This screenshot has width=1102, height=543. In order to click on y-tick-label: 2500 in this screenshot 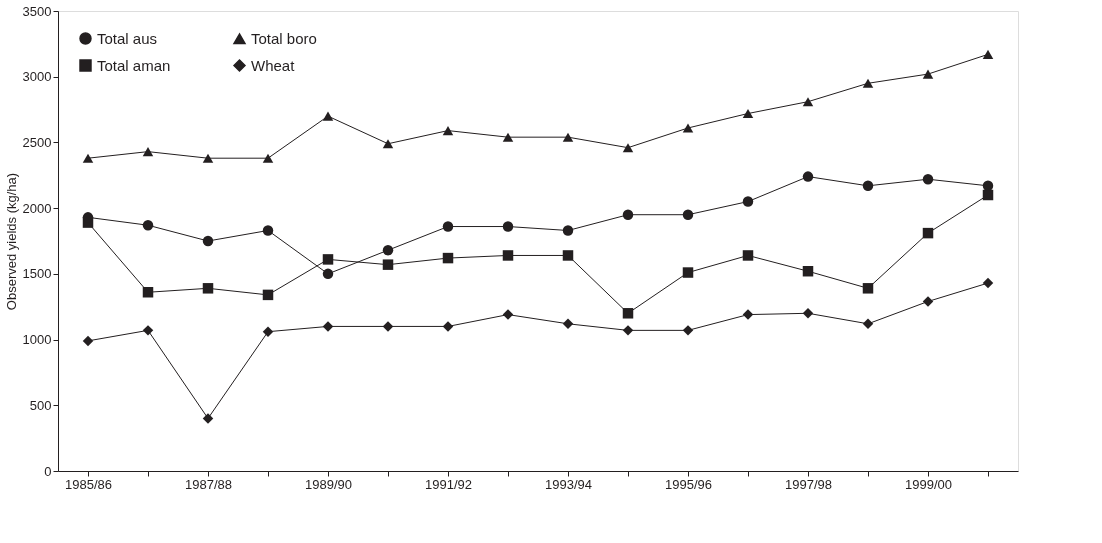, I will do `click(37, 142)`.